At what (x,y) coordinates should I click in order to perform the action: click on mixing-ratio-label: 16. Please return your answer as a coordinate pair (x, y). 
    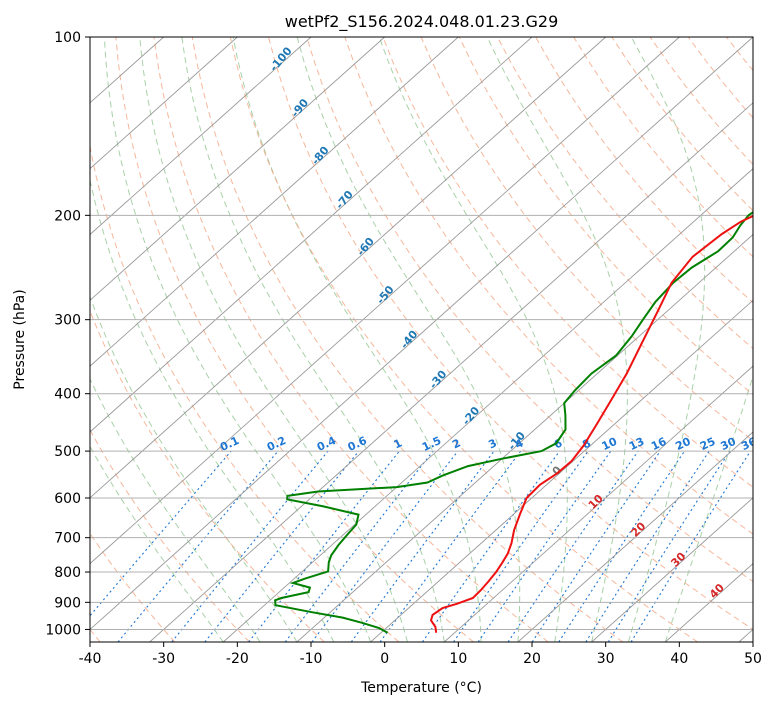
    Looking at the image, I should click on (659, 444).